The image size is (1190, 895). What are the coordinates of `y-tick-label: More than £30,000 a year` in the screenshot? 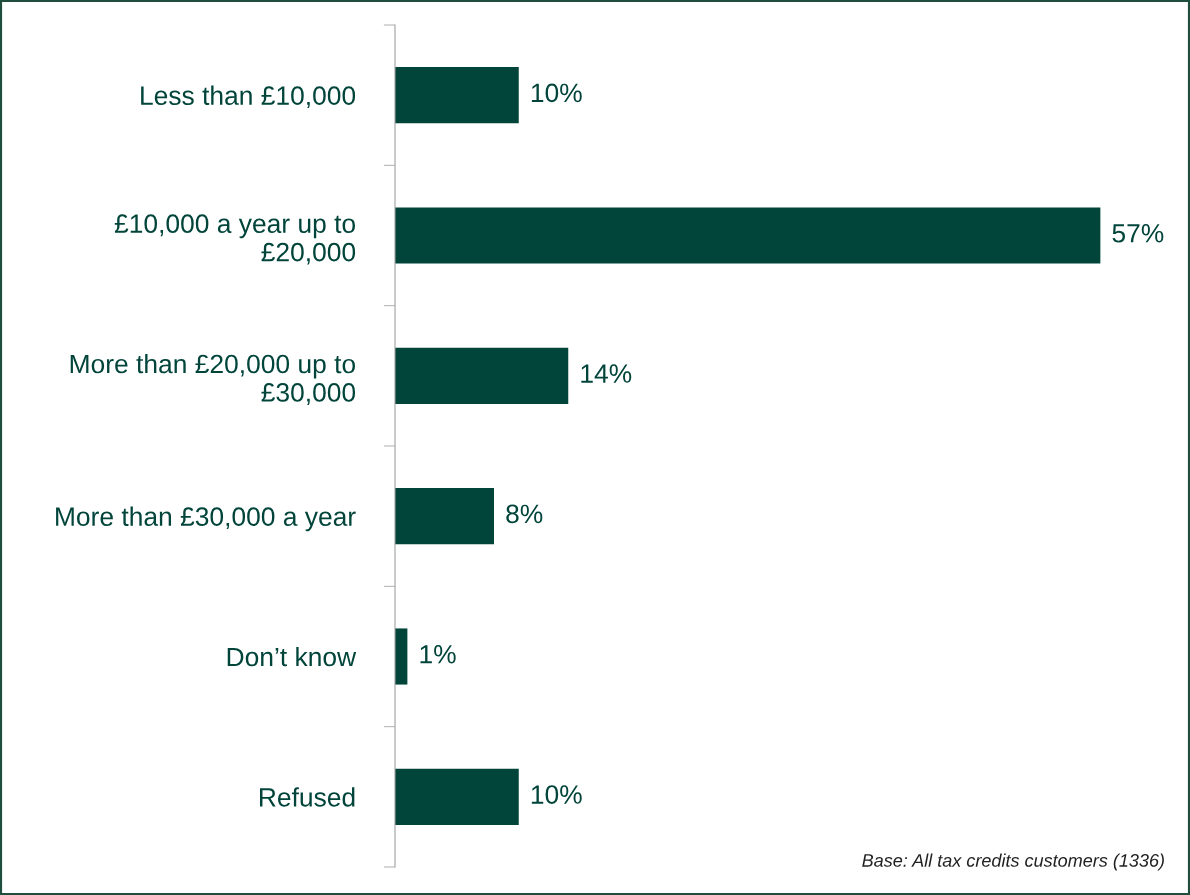 It's located at (206, 519).